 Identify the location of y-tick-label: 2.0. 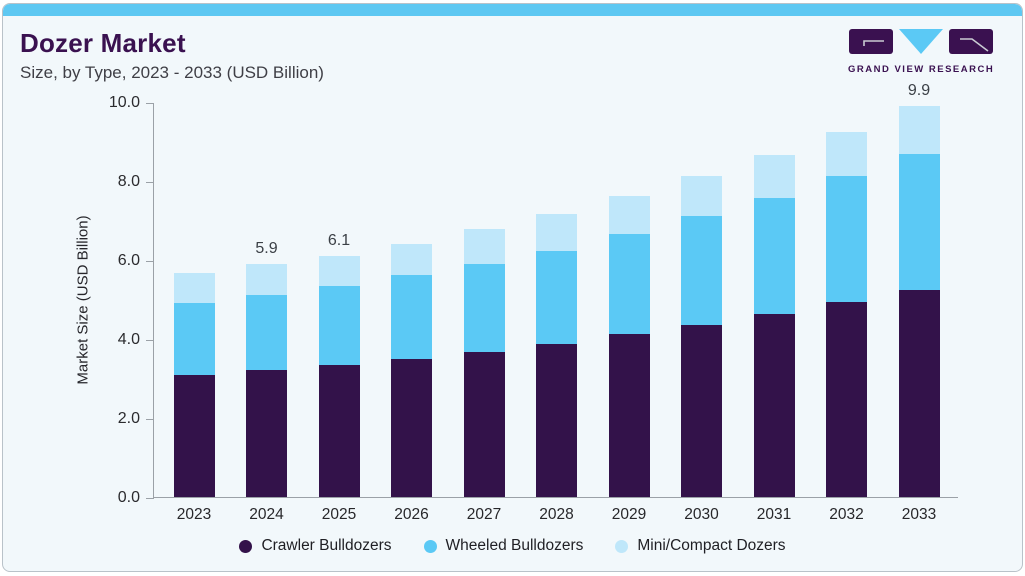
(128, 418).